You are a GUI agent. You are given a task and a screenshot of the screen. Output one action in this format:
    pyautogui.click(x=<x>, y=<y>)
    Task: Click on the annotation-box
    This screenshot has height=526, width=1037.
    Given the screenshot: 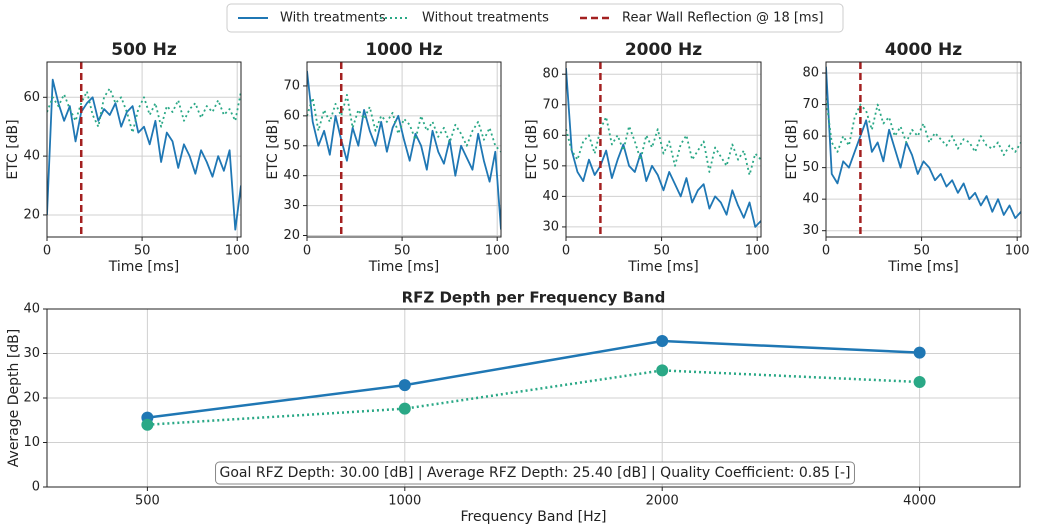 What is the action you would take?
    pyautogui.click(x=535, y=473)
    